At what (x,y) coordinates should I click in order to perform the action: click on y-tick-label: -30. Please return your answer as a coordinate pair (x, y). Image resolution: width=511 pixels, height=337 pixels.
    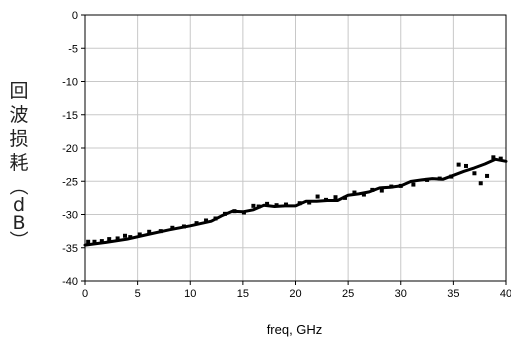
    Looking at the image, I should click on (70, 216).